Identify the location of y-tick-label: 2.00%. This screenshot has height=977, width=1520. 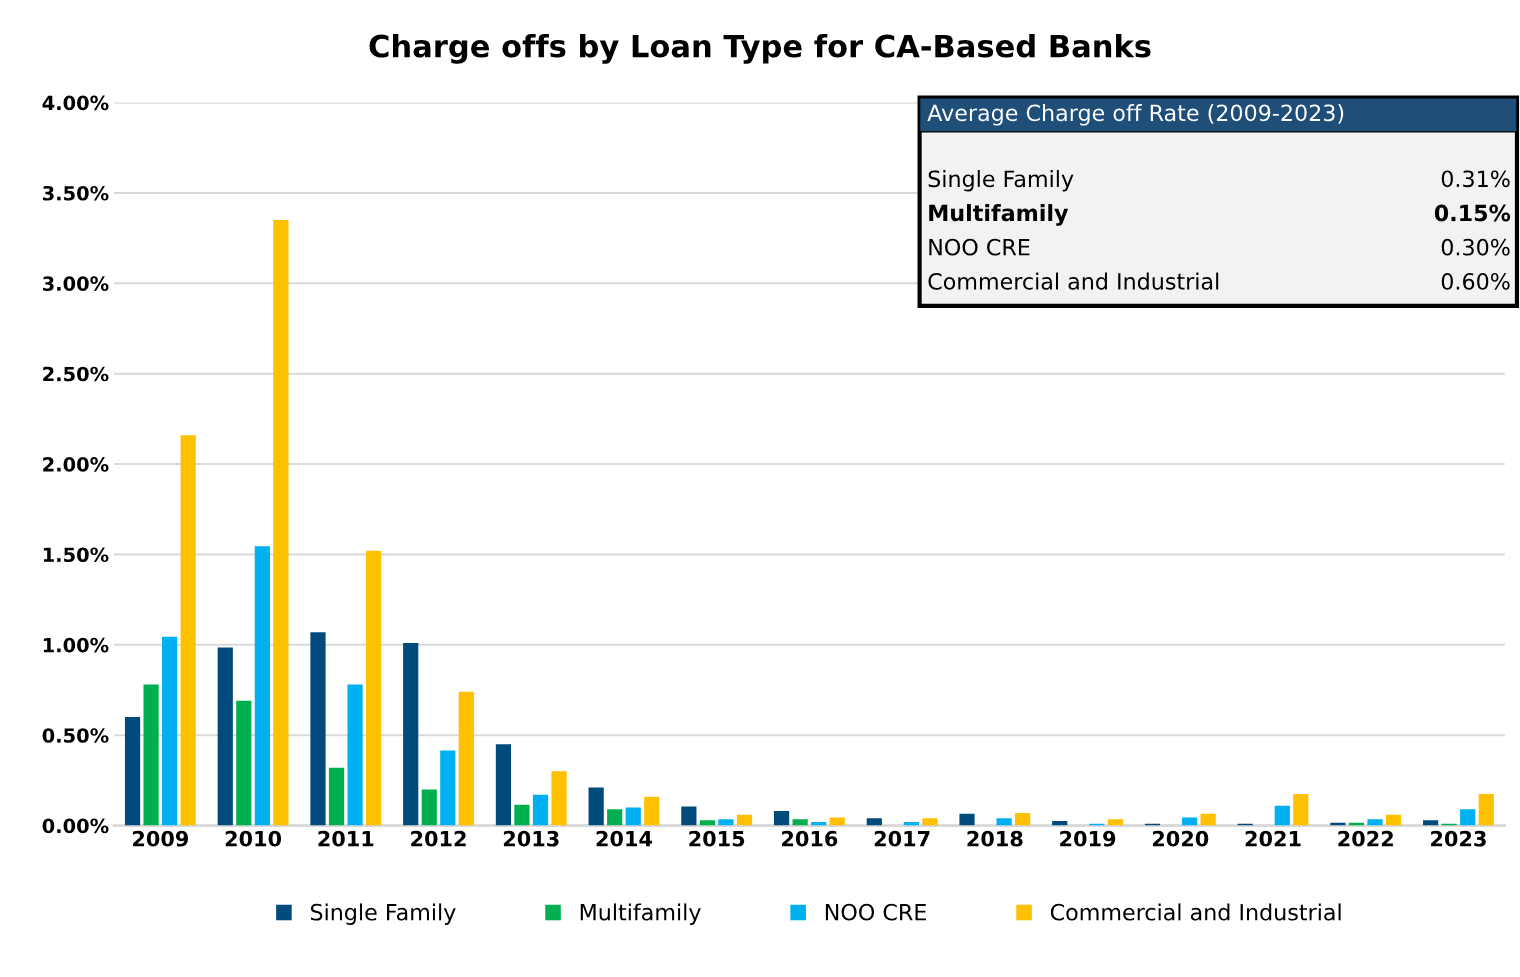
(76, 464).